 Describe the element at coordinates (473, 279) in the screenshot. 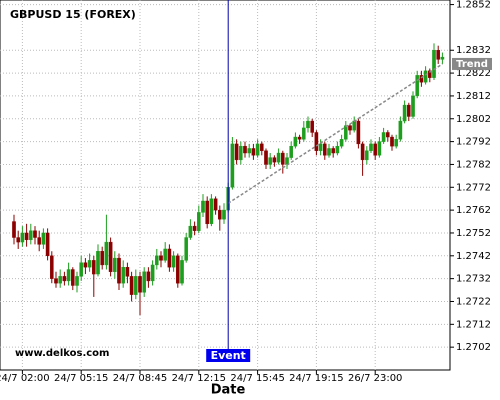

I see `y-tick-label: 1.2732` at that location.